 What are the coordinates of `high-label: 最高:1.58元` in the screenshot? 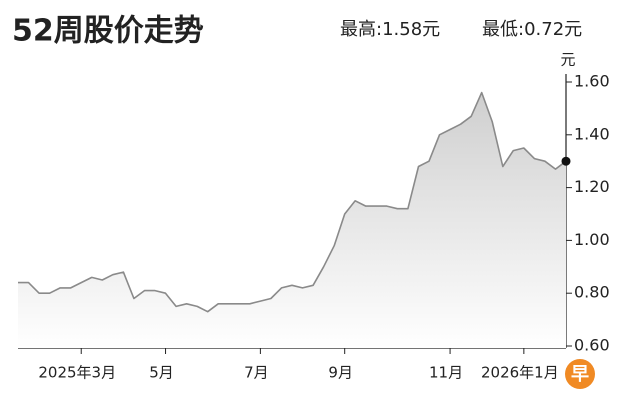 It's located at (390, 29).